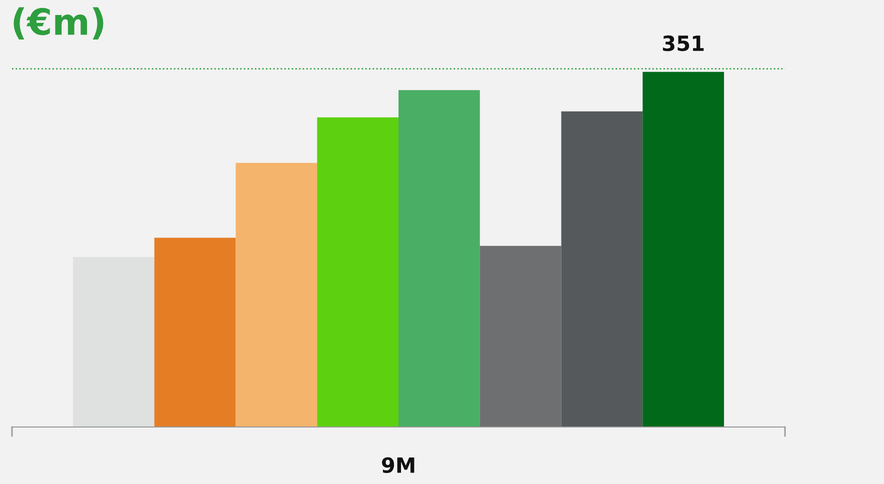 The width and height of the screenshot is (884, 484). What do you see at coordinates (59, 23) in the screenshot?
I see `chart-title: (€m)` at bounding box center [59, 23].